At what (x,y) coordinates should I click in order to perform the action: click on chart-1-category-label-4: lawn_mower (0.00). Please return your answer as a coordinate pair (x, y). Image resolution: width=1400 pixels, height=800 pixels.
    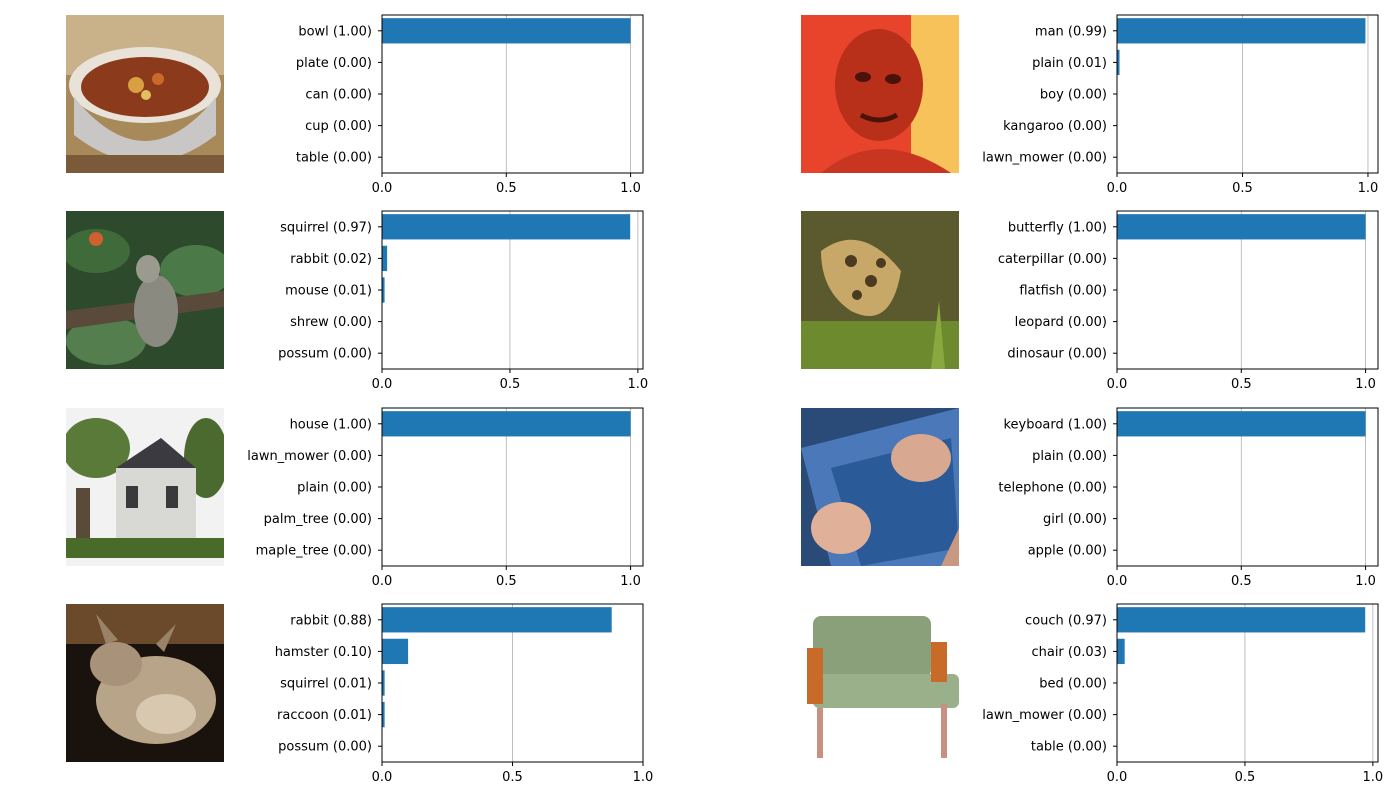
    Looking at the image, I should click on (1044, 158).